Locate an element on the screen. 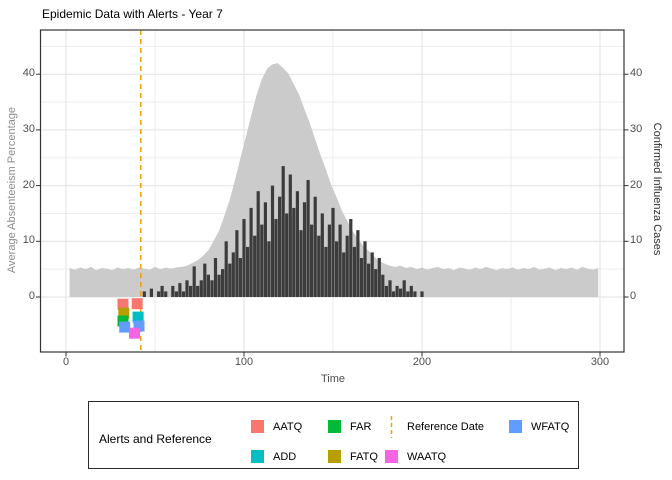 The height and width of the screenshot is (480, 672). y-right-tick-label: 20 is located at coordinates (636, 184).